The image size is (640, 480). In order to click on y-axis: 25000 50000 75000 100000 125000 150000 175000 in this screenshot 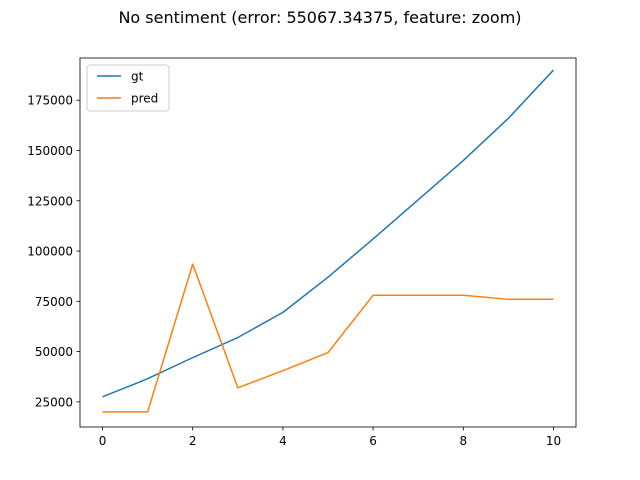, I will do `click(53, 251)`.